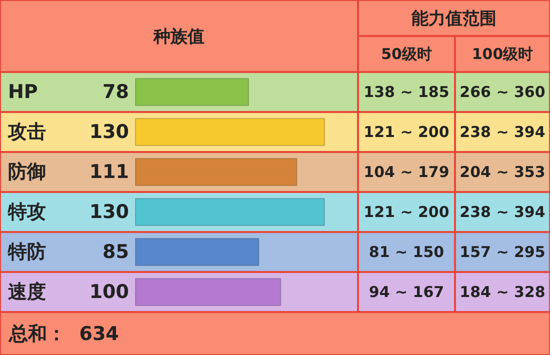  I want to click on table-cell: 184 ~ 328, so click(502, 292).